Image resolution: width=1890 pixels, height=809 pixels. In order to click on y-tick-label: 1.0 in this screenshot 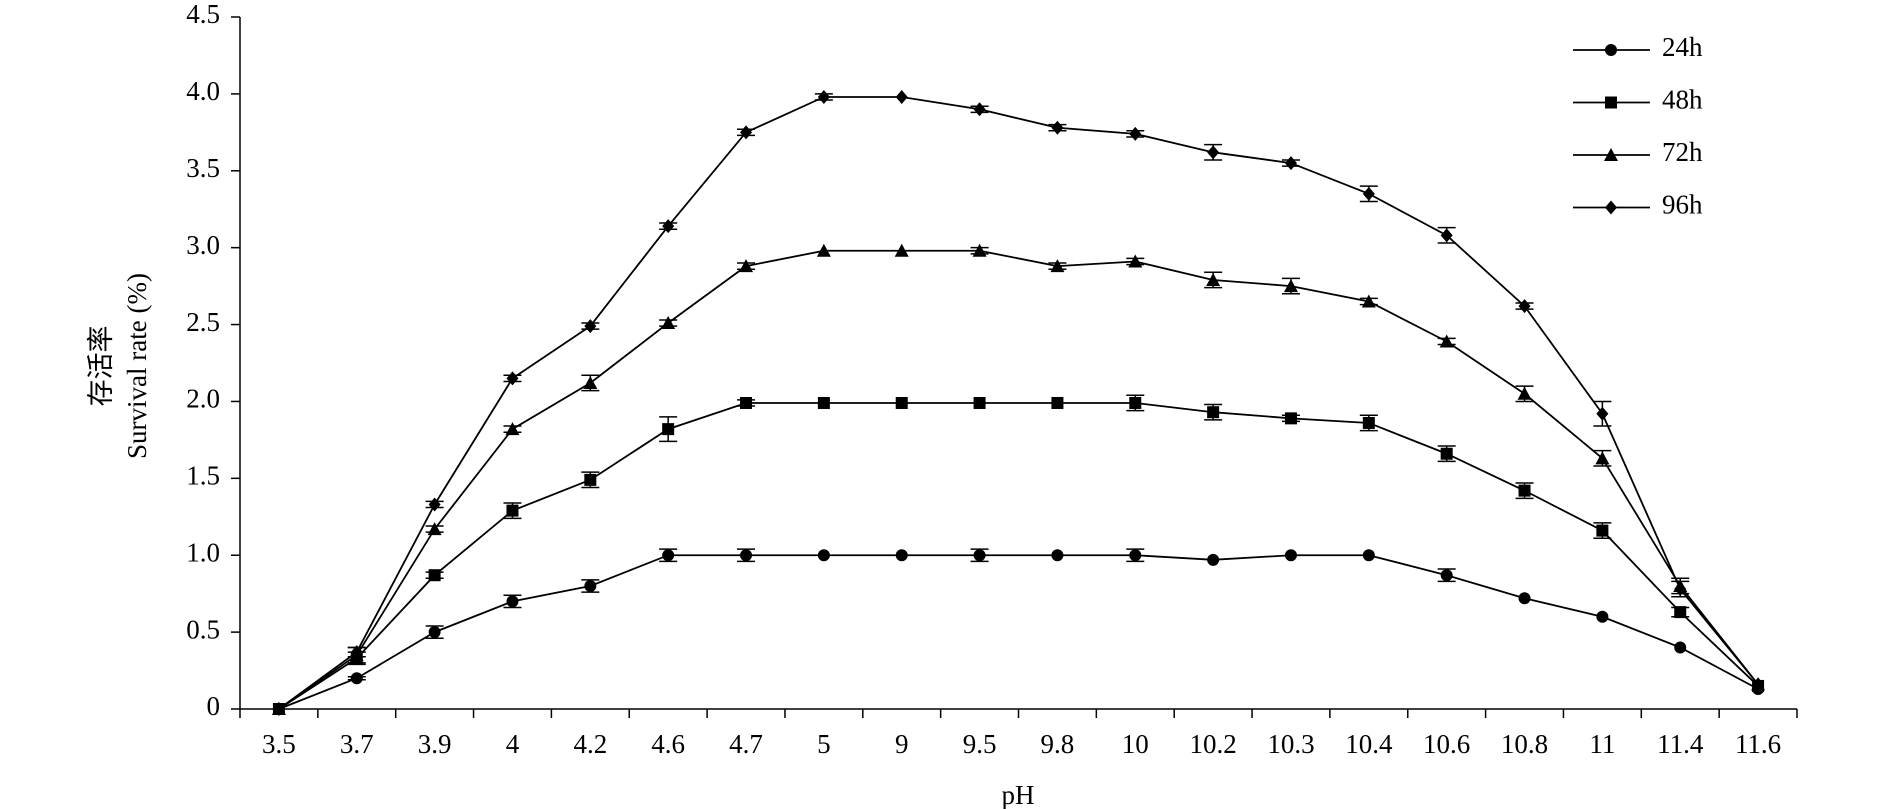, I will do `click(203, 552)`.